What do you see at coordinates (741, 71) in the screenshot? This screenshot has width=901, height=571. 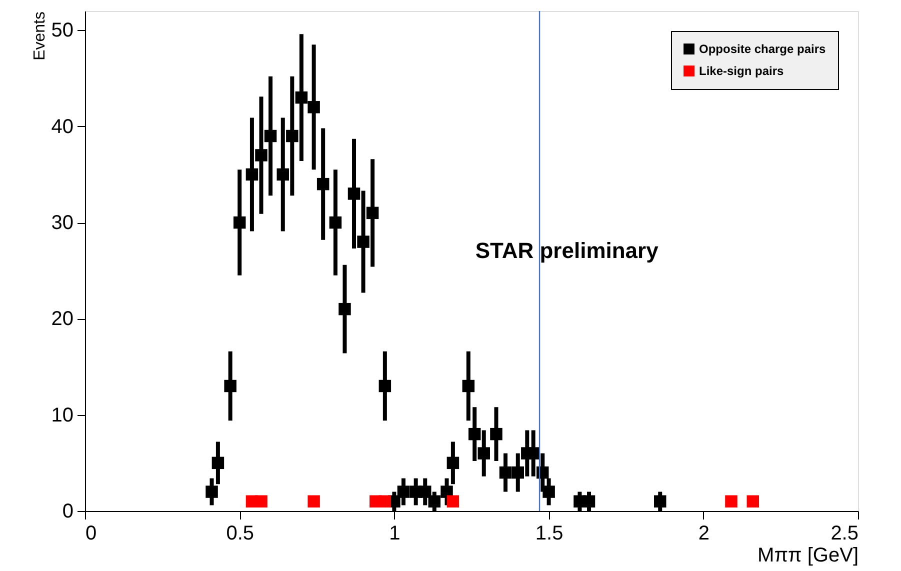 I see `legend-label: Like-sign pairs` at bounding box center [741, 71].